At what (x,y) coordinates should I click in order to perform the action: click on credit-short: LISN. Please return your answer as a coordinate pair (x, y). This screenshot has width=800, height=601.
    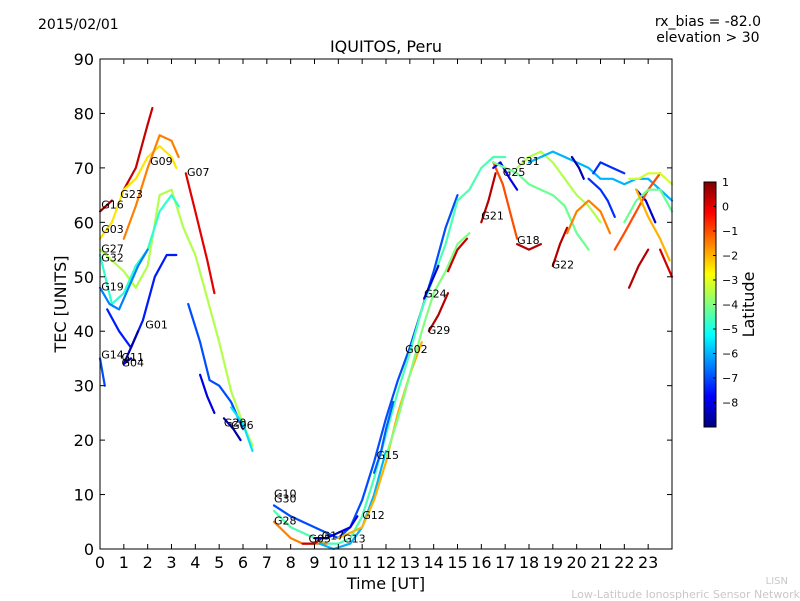
    Looking at the image, I should click on (776, 581).